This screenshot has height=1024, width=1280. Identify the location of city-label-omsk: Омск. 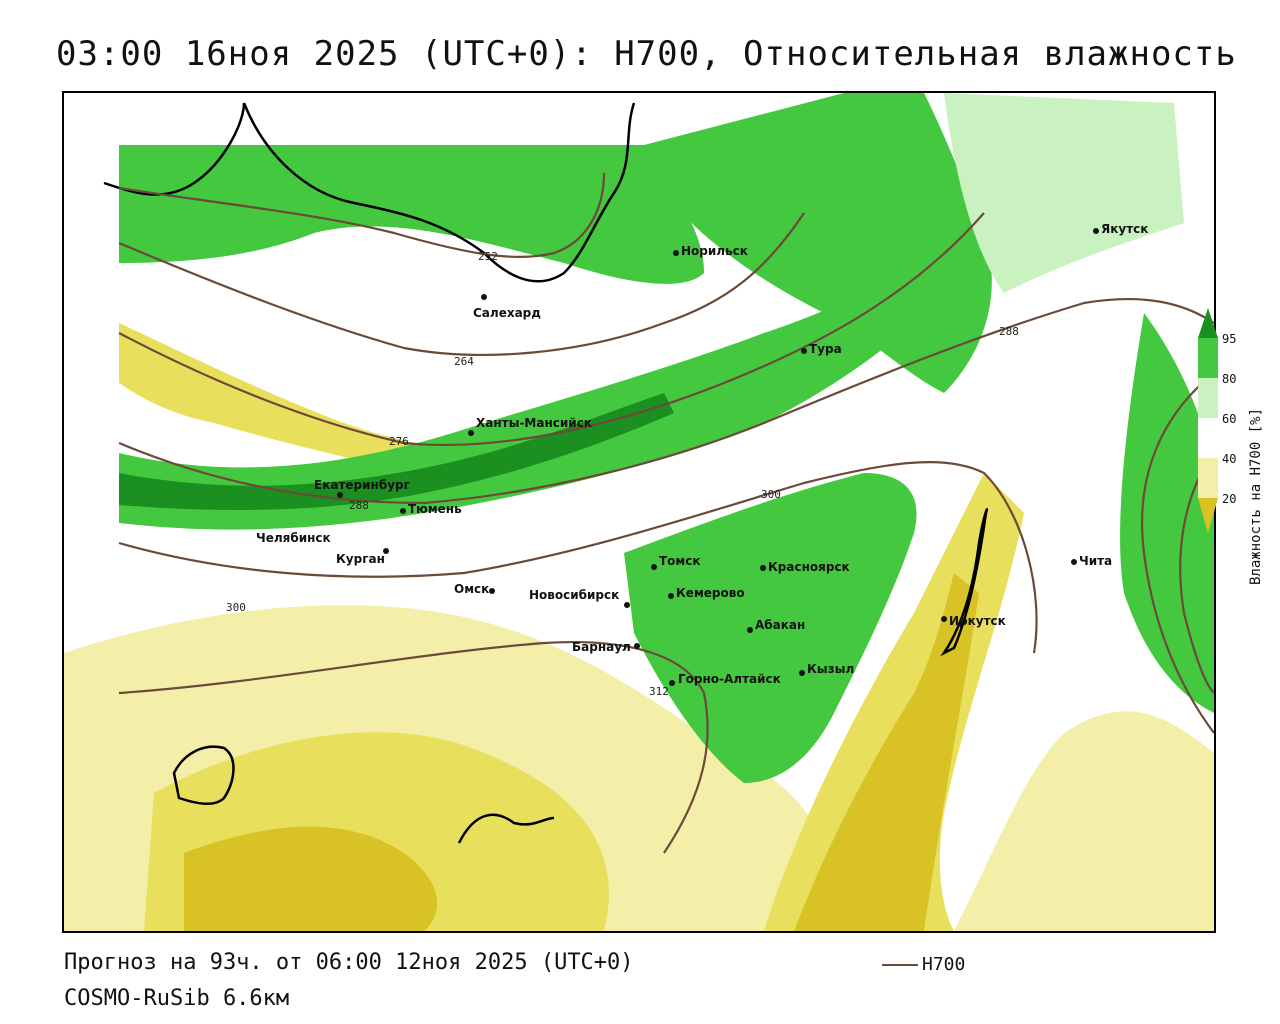
(471, 589).